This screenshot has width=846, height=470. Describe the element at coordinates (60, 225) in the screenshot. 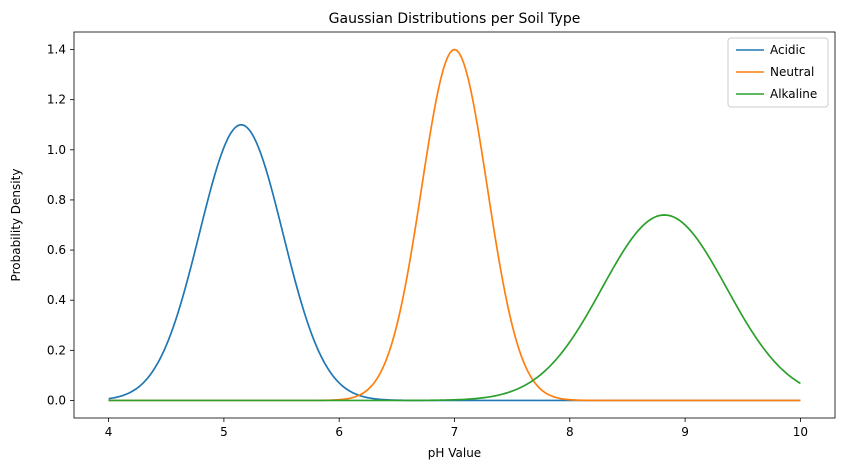

I see `y-ticks: 0.0 0.2 0.4 0.6 0.8 1.0 1.2 1.4` at that location.